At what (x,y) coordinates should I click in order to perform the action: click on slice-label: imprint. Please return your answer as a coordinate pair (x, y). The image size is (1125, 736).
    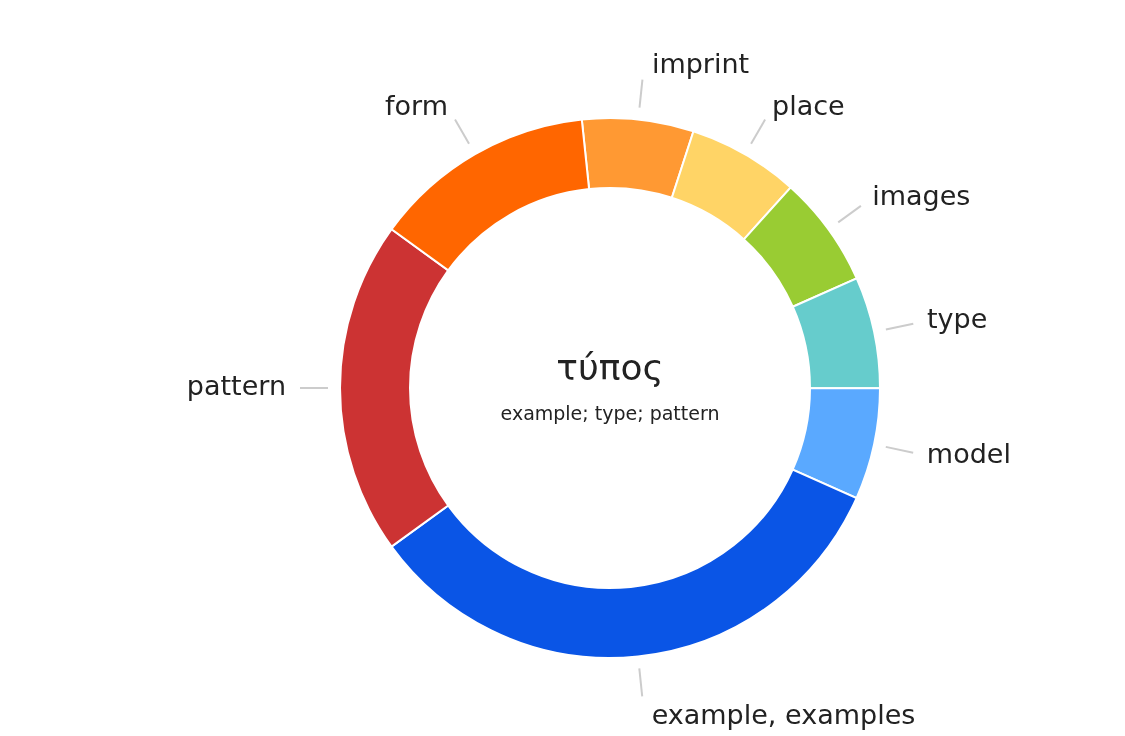
    Looking at the image, I should click on (700, 64).